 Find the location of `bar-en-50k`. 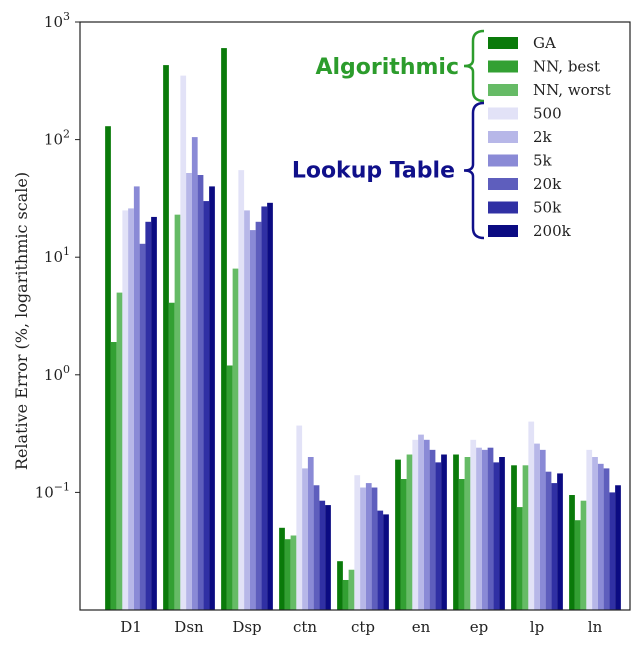

bar-en-50k is located at coordinates (438, 536).